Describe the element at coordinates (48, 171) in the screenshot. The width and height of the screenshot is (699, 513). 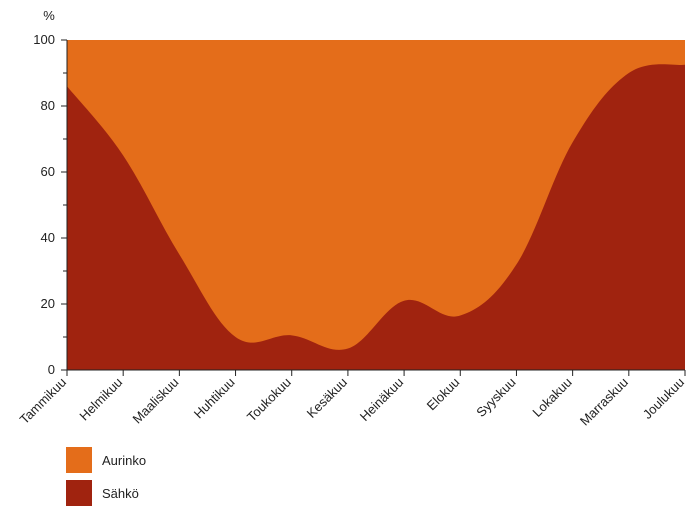
I see `y-tick-label: 60` at that location.